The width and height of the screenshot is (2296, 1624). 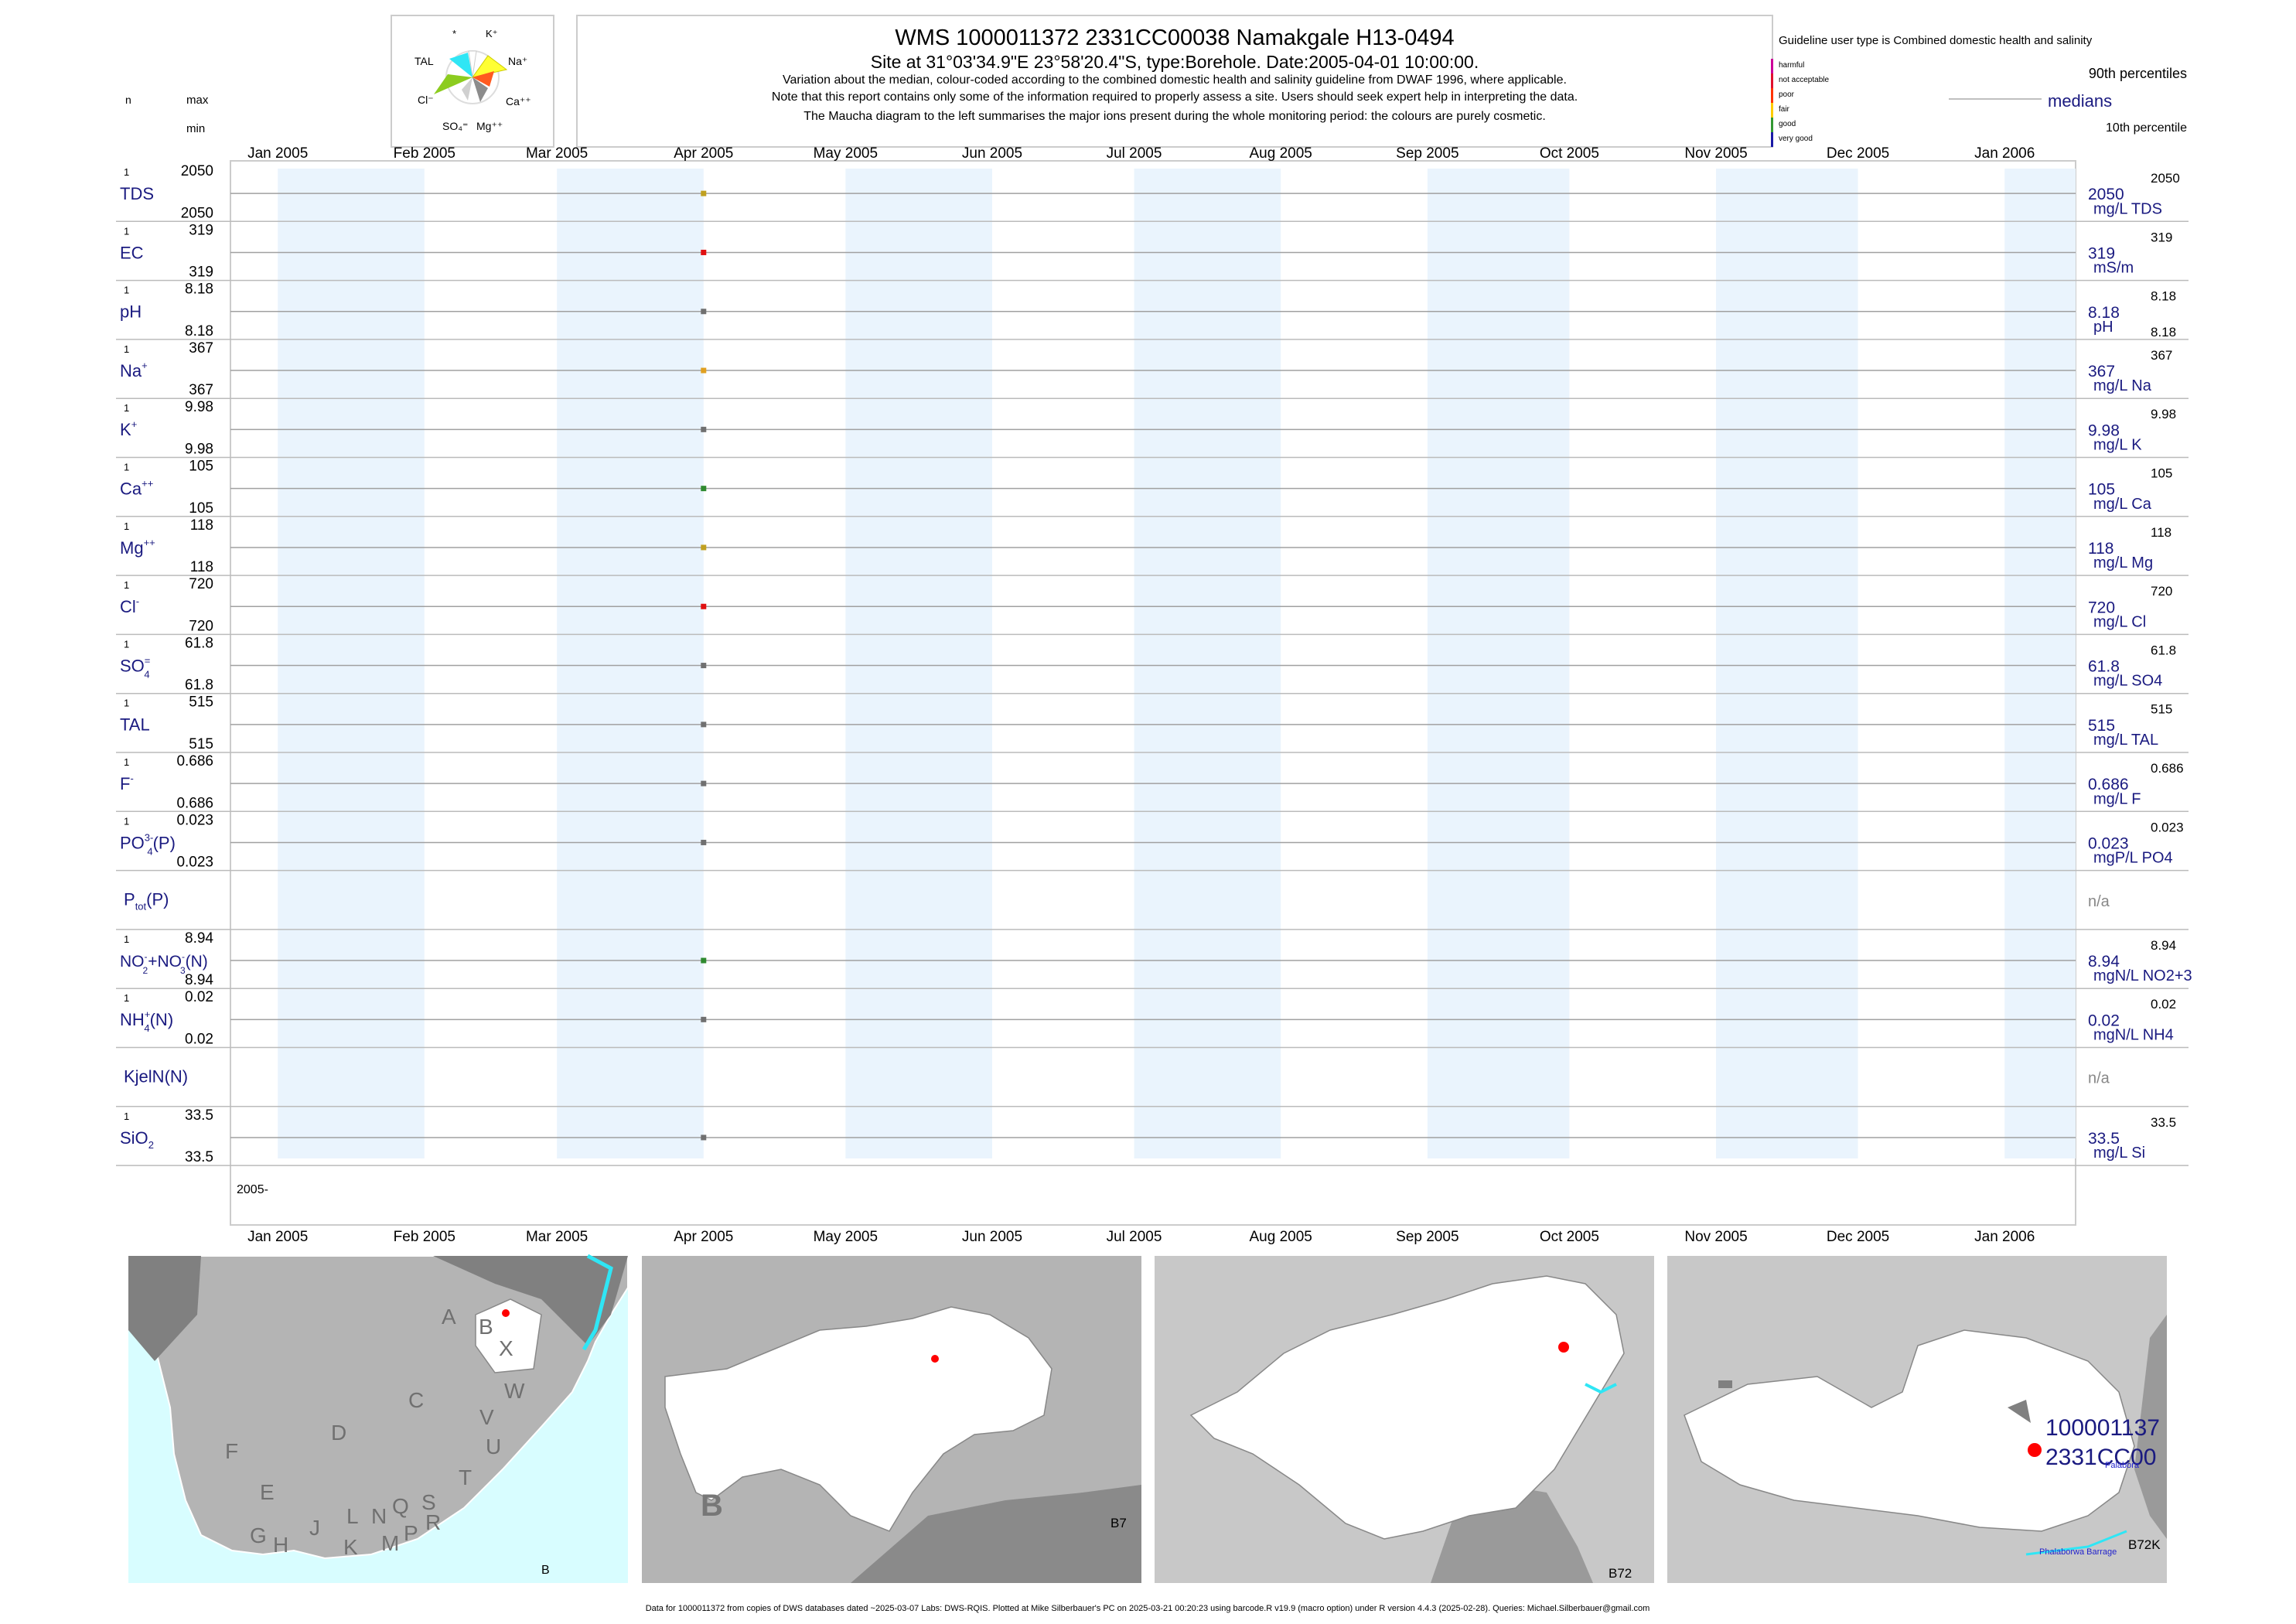 What do you see at coordinates (135, 667) in the screenshot?
I see `parameter-name: SO= 4` at bounding box center [135, 667].